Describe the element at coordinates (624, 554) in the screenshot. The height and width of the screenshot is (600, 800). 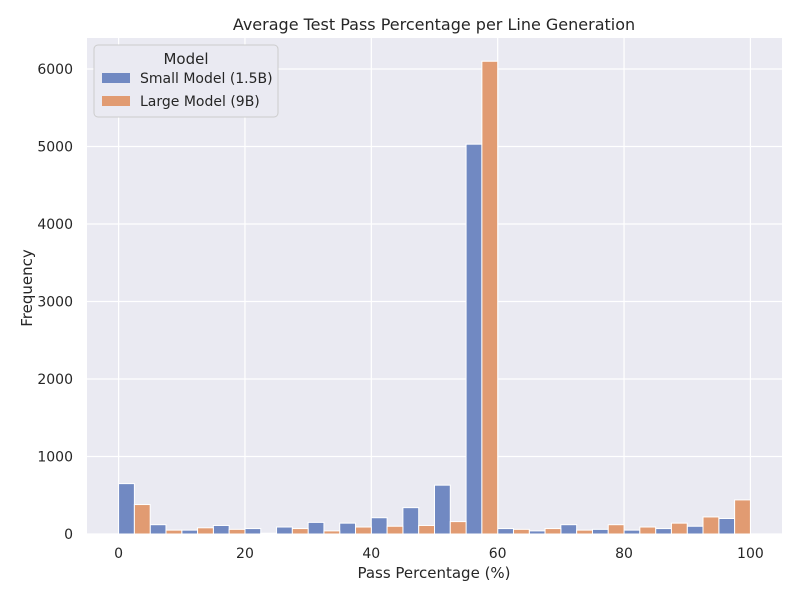
I see `x-tick-label: 80` at that location.